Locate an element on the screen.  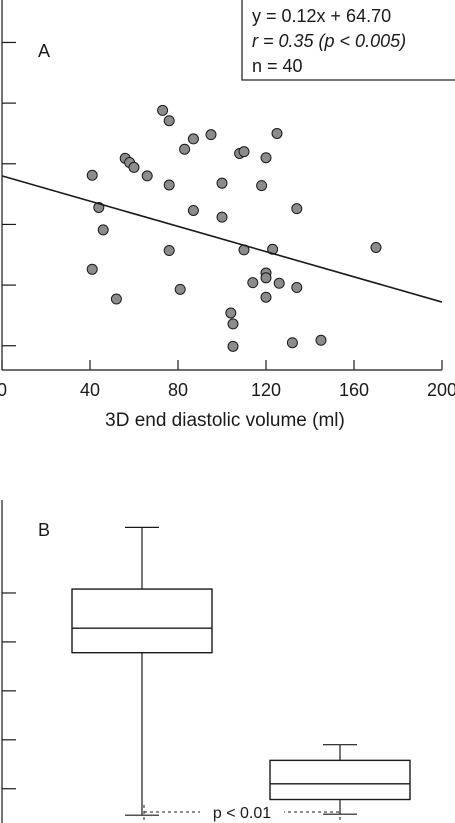
box-y-axis is located at coordinates (8, 661).